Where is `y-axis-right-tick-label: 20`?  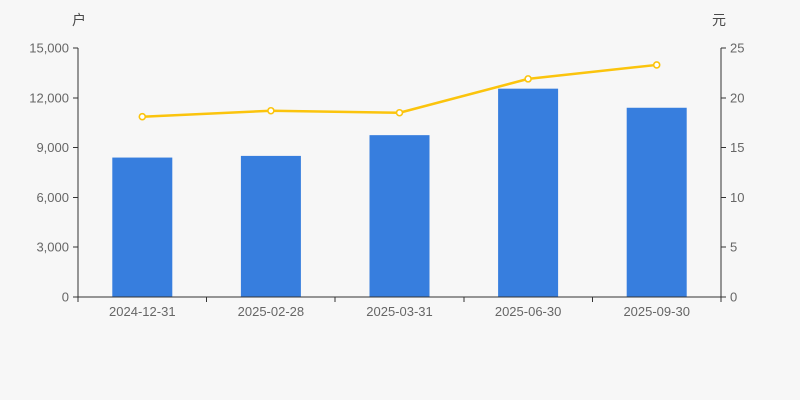
y-axis-right-tick-label: 20 is located at coordinates (737, 97).